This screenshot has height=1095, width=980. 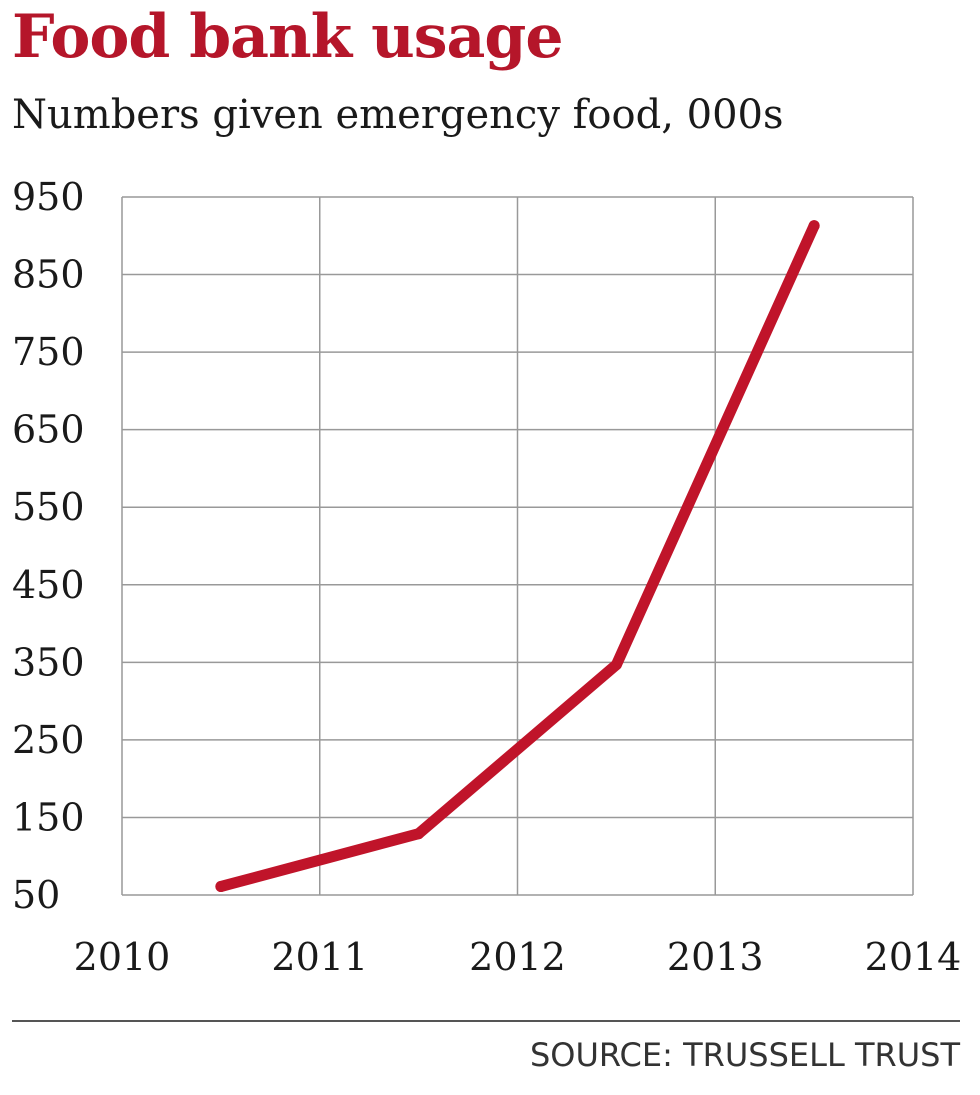 What do you see at coordinates (744, 1055) in the screenshot?
I see `source-note: SOURCE: TRUSSELL TRUST` at bounding box center [744, 1055].